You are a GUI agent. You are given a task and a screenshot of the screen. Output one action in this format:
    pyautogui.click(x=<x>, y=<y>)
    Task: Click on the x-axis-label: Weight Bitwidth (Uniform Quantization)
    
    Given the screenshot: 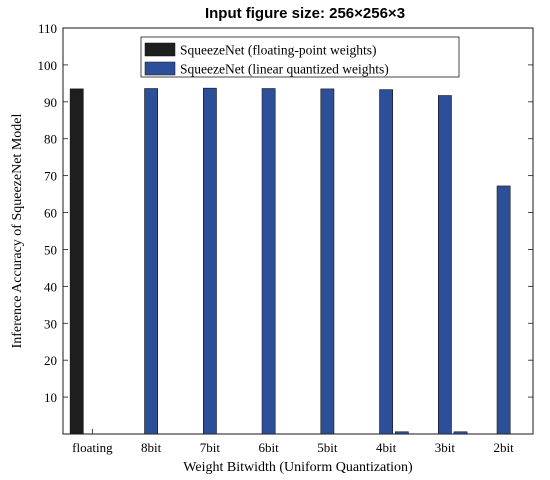 What is the action you would take?
    pyautogui.click(x=298, y=467)
    